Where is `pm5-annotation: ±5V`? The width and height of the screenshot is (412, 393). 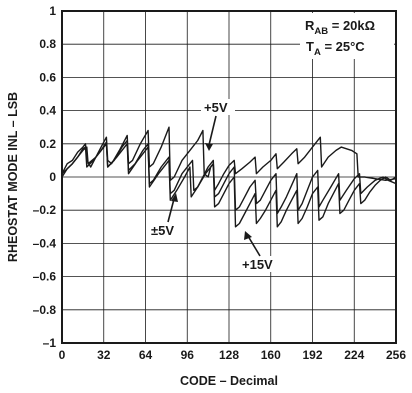
pm5-annotation: ±5V is located at coordinates (162, 230).